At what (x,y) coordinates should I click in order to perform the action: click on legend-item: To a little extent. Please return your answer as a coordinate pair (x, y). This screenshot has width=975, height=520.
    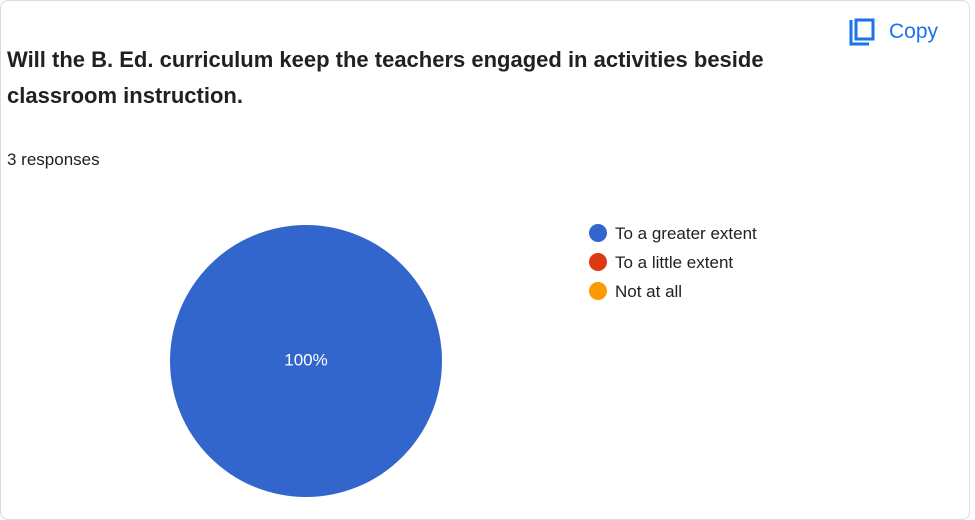
    Looking at the image, I should click on (661, 262).